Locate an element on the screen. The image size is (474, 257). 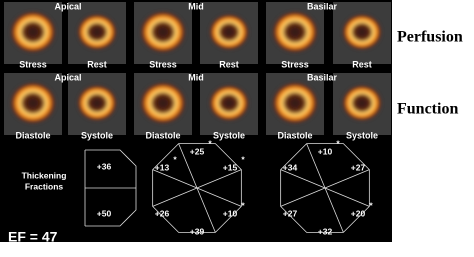
segment-value: +34 is located at coordinates (290, 167).